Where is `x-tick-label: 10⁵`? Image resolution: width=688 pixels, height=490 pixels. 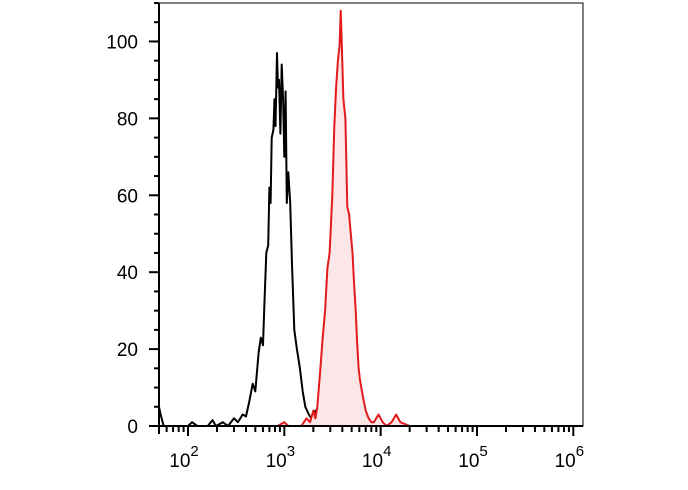
x-tick-label: 10⁵ is located at coordinates (472, 457).